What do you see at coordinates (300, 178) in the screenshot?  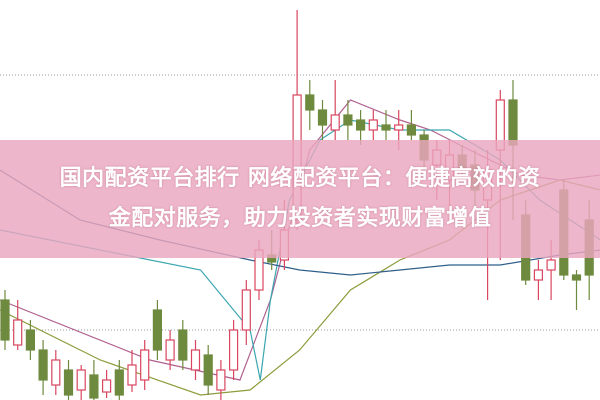 I see `title-line-1: 国内配资平台排行 网络配资平台：便捷高效的资` at bounding box center [300, 178].